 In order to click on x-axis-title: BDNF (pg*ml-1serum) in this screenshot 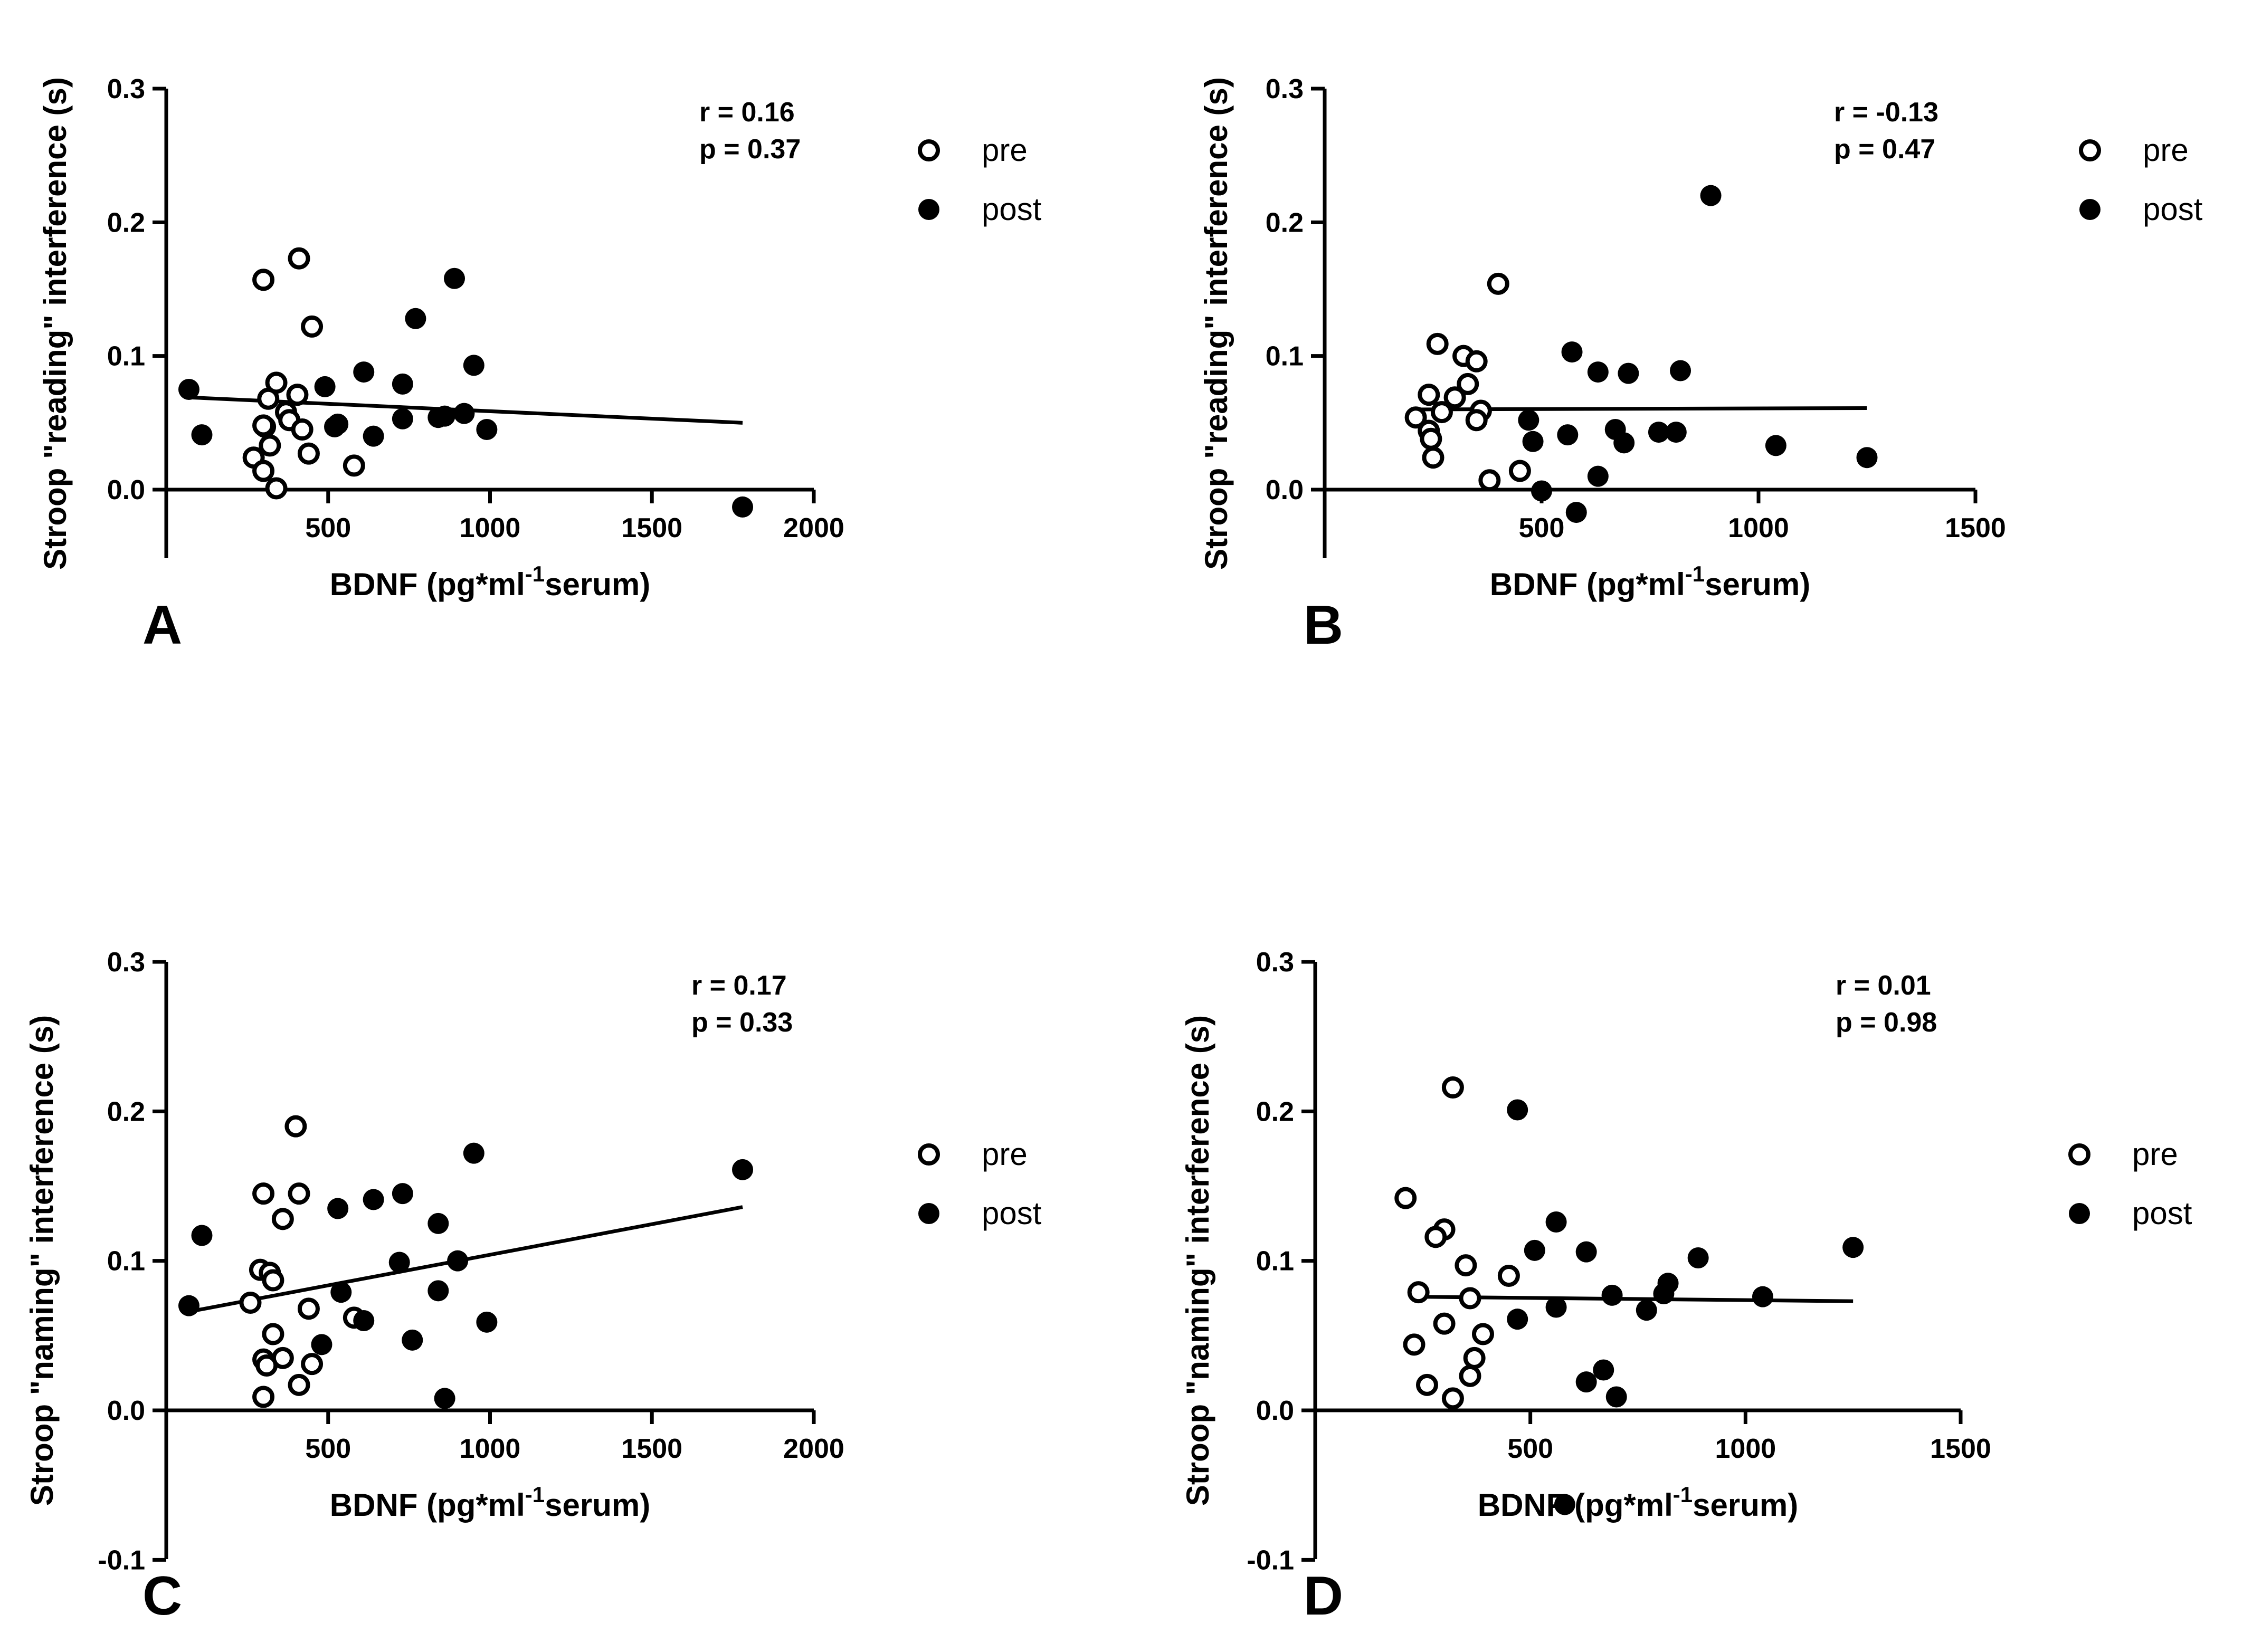, I will do `click(490, 1502)`.